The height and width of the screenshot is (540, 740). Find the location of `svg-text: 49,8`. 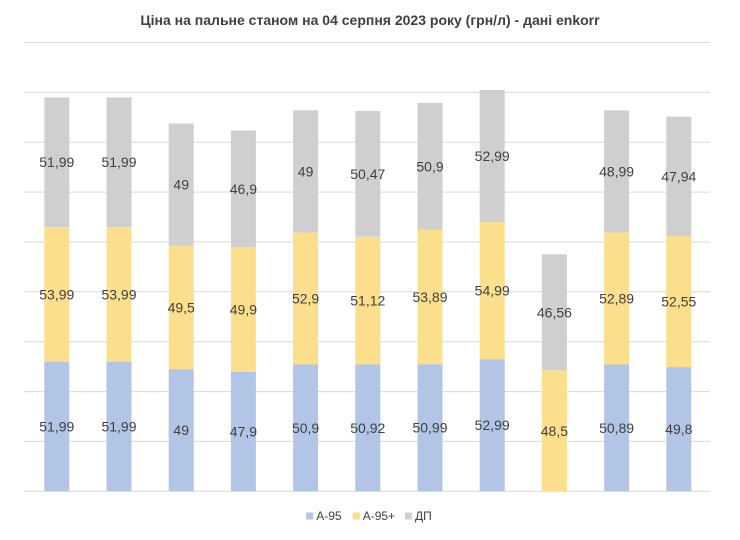

svg-text: 49,8 is located at coordinates (678, 429).